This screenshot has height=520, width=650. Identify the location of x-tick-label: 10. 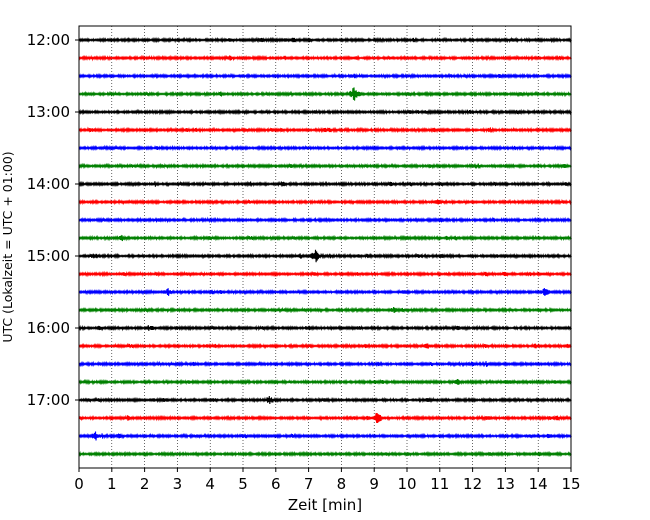
(406, 484).